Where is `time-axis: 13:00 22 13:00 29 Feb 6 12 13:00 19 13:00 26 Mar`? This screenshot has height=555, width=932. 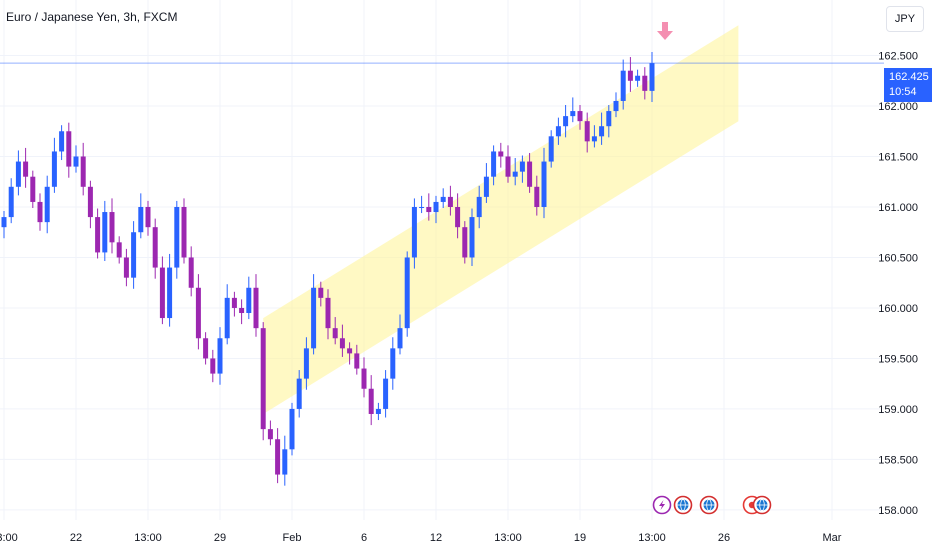
time-axis: 13:00 22 13:00 29 Feb 6 12 13:00 19 13:00 26 Mar is located at coordinates (421, 538).